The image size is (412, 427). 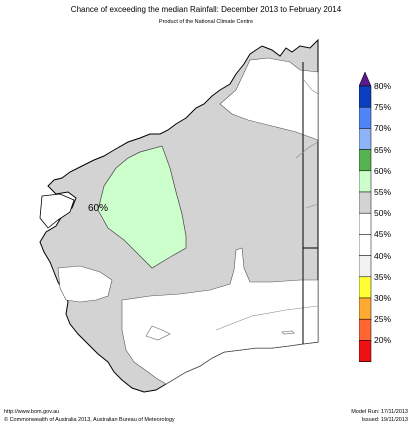 I want to click on legend-label: 80%, so click(x=383, y=86).